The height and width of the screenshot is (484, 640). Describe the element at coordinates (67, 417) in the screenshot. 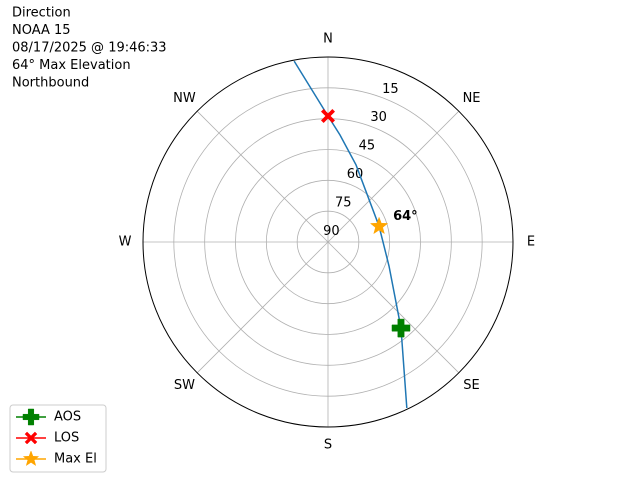

I see `legend-label: AOS` at that location.